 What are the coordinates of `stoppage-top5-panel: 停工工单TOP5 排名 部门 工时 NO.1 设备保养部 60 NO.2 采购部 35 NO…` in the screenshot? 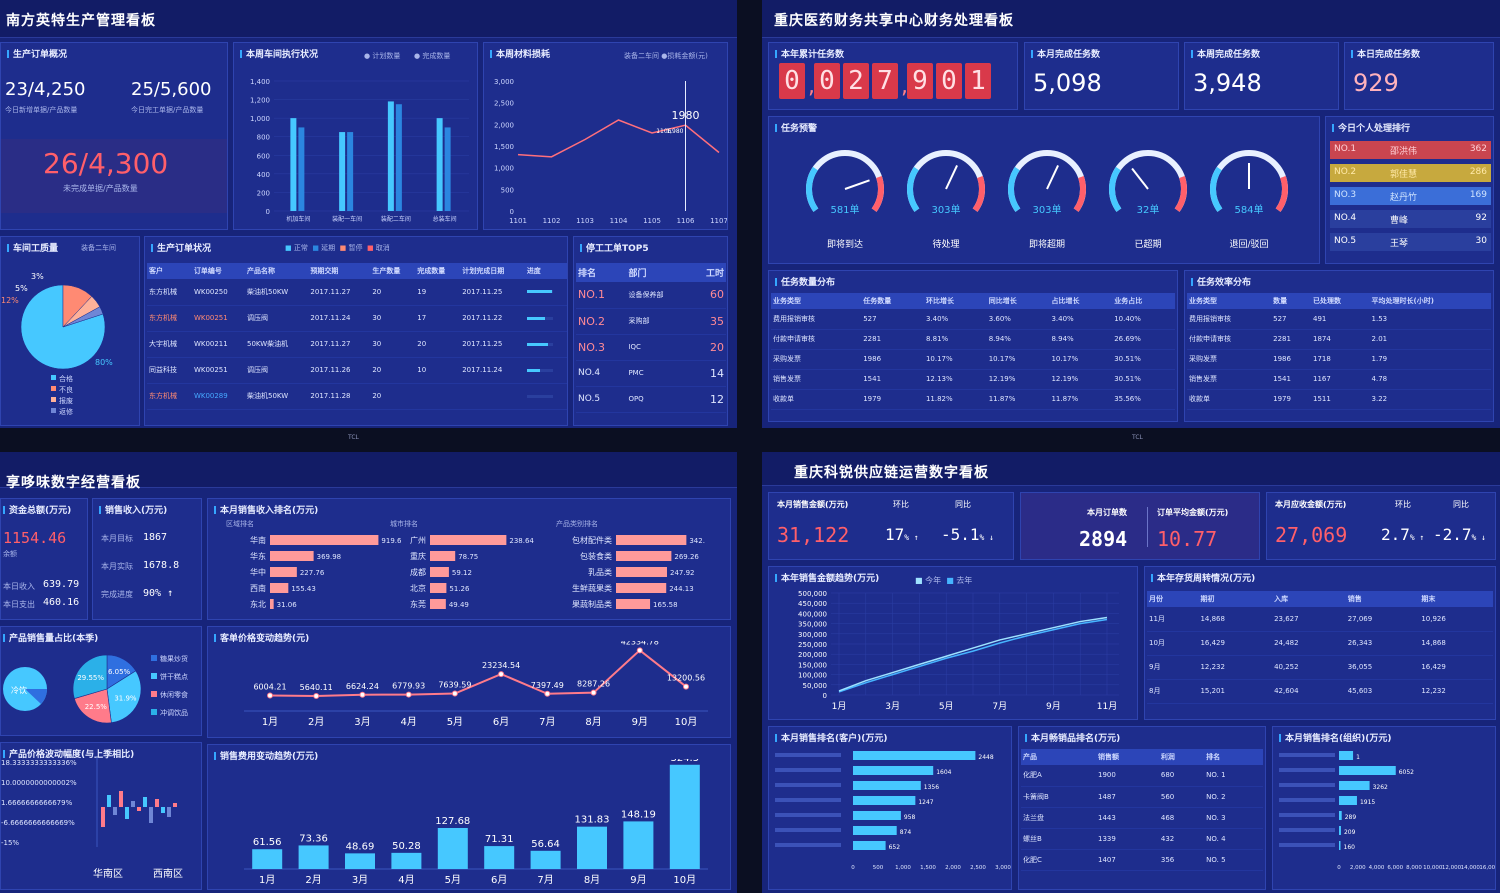 It's located at (650, 331).